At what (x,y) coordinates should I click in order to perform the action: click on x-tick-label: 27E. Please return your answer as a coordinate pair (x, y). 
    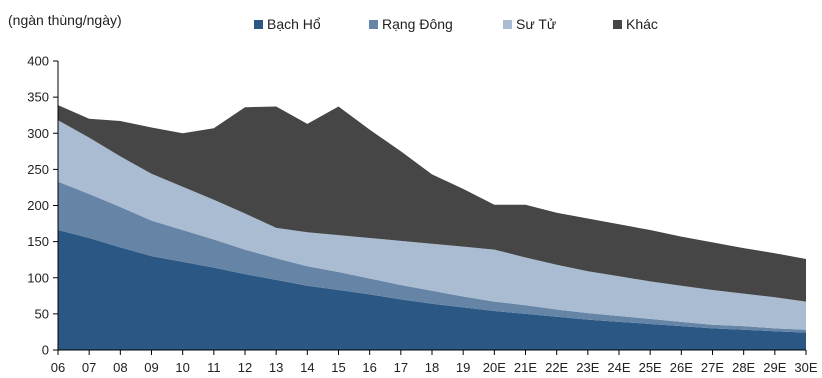
    Looking at the image, I should click on (712, 367).